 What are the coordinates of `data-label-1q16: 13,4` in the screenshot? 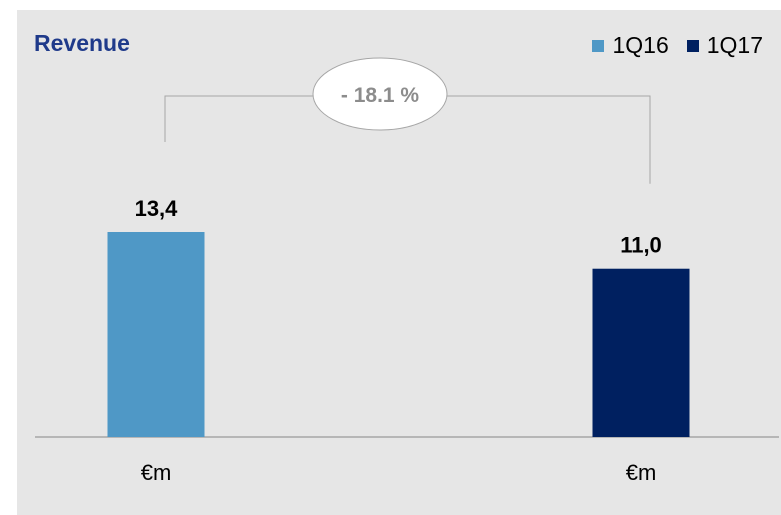 It's located at (157, 208).